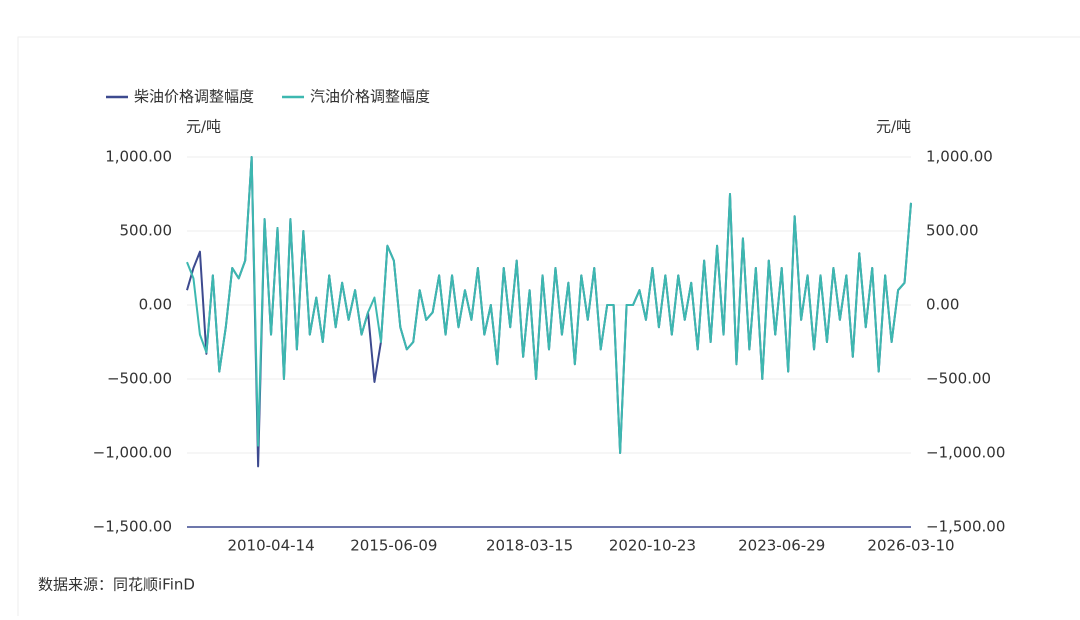 The width and height of the screenshot is (1080, 620). What do you see at coordinates (270, 546) in the screenshot?
I see `x-tick-label: 2010-04-14` at bounding box center [270, 546].